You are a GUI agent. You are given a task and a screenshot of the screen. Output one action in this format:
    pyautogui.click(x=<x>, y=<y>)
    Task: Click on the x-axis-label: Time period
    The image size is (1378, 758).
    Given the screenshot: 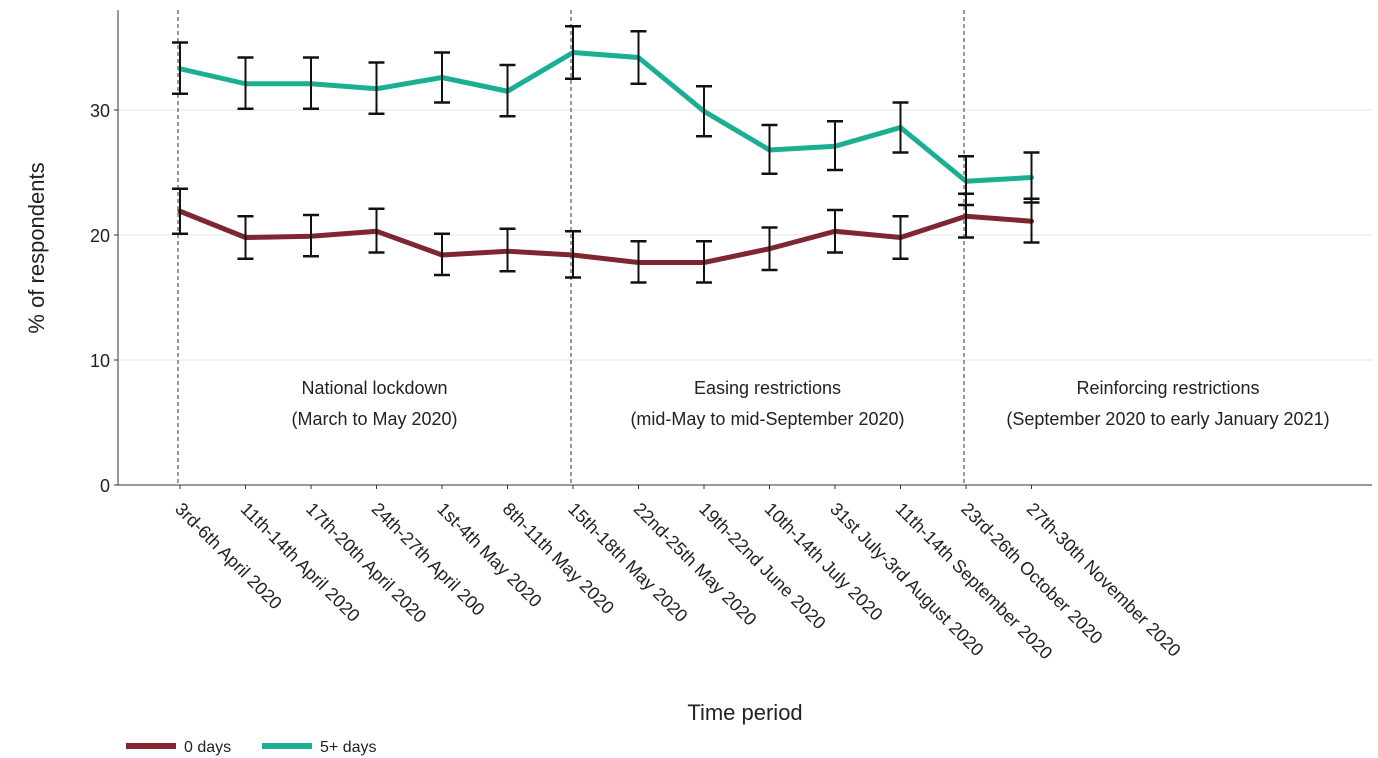 What is the action you would take?
    pyautogui.click(x=744, y=712)
    